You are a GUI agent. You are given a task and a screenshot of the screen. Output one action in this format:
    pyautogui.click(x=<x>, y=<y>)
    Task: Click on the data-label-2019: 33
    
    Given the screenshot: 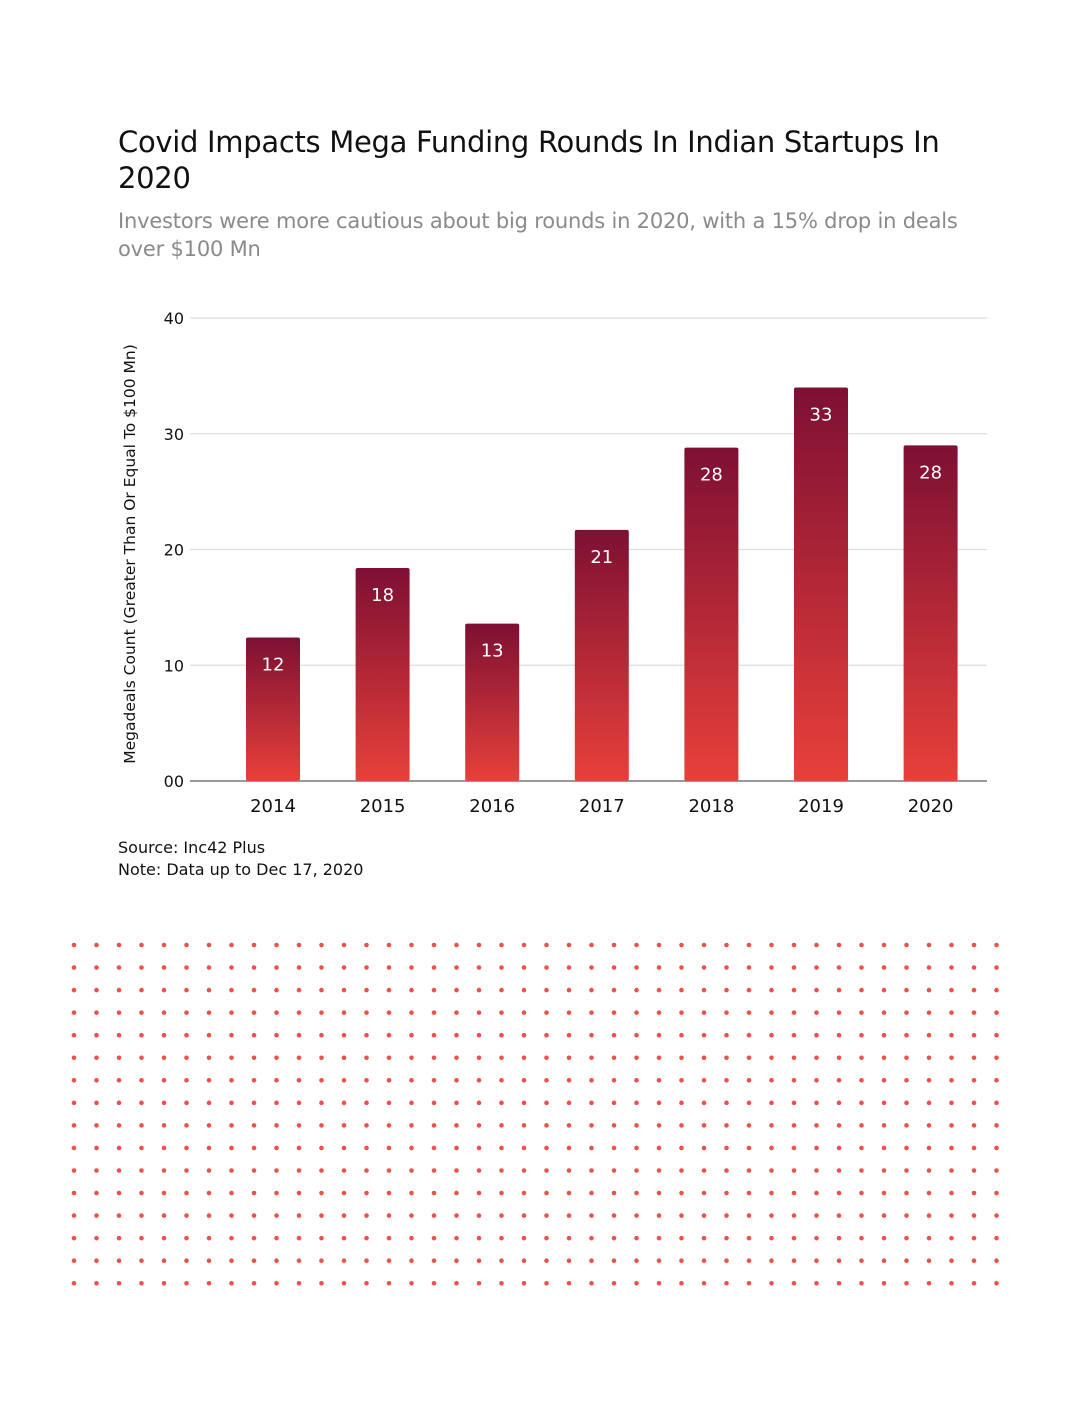 What is the action you would take?
    pyautogui.click(x=821, y=414)
    